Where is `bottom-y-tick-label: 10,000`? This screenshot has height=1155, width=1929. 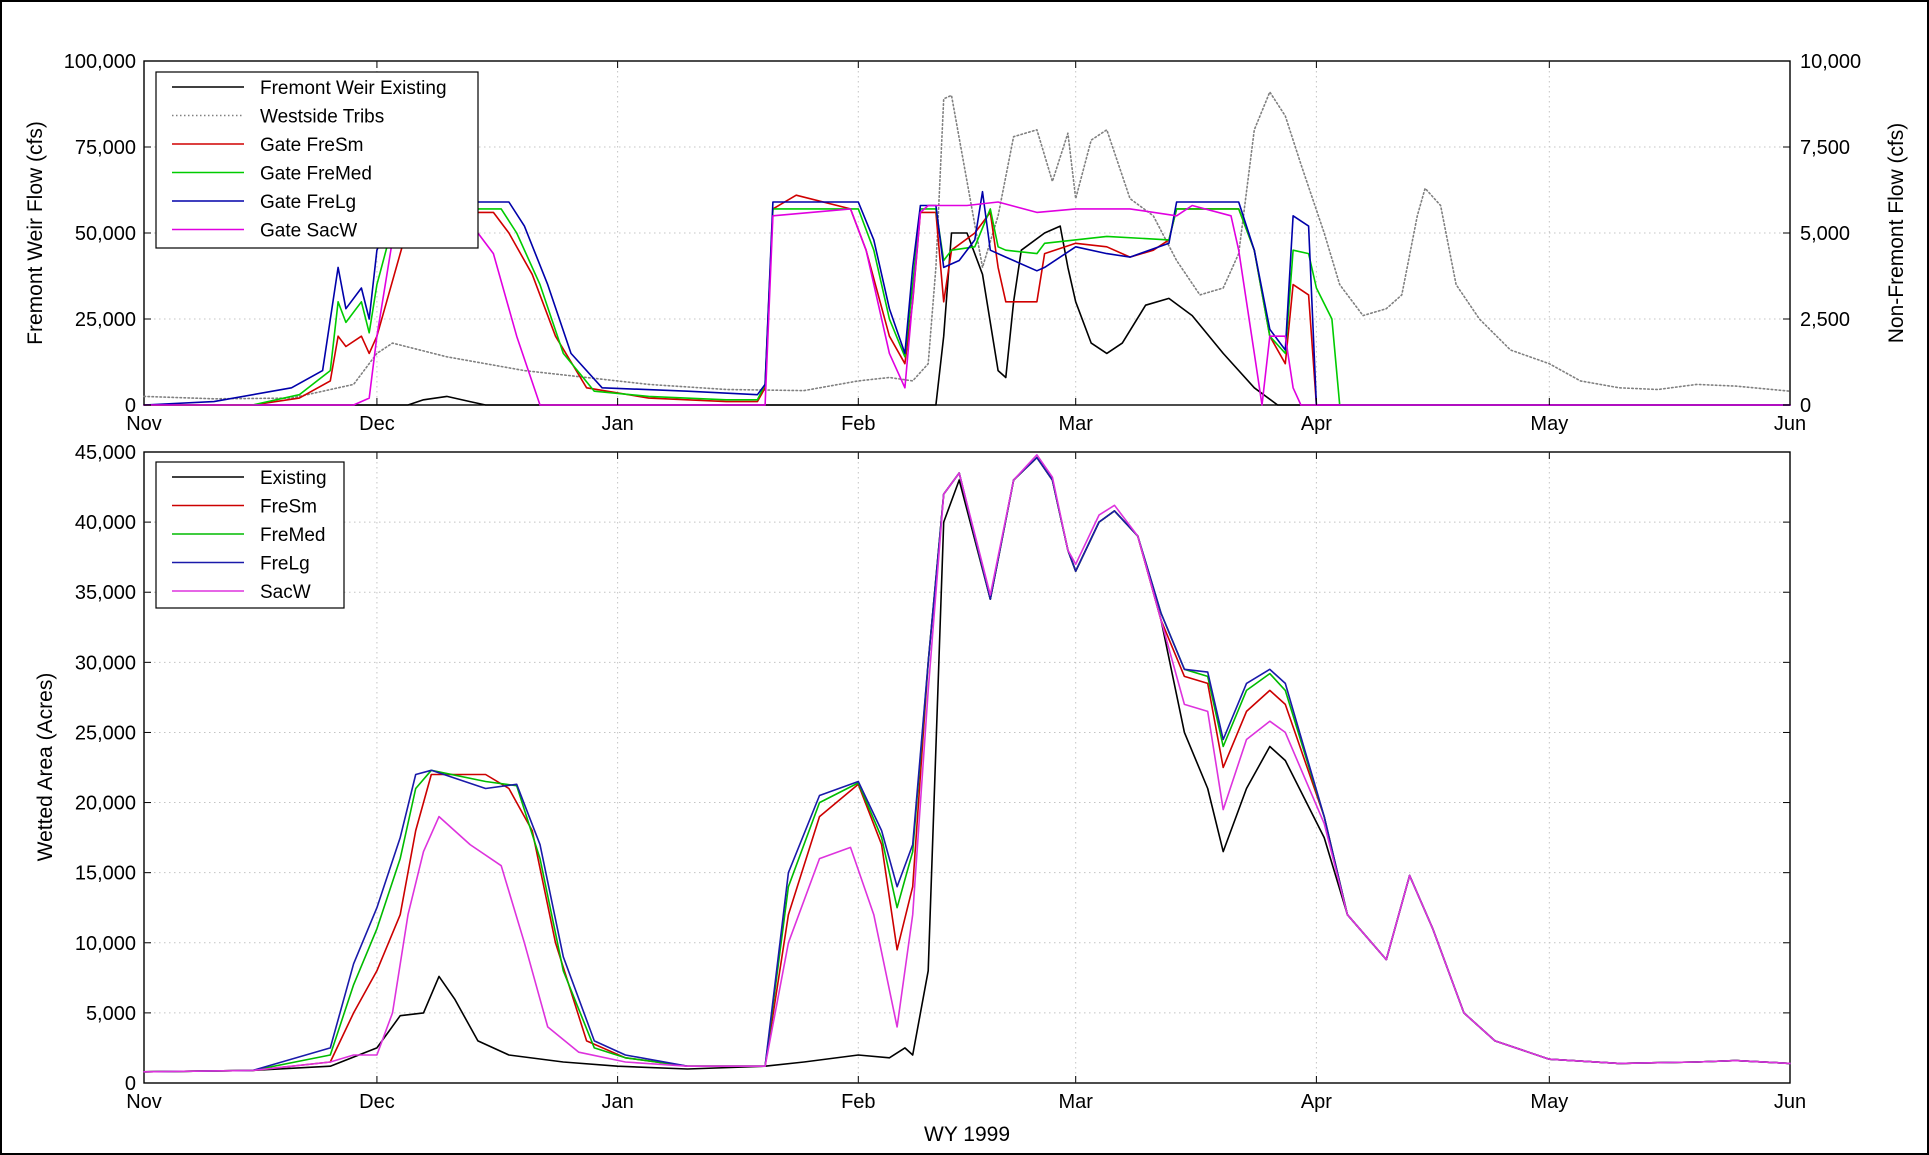
bottom-y-tick-label: 10,000 is located at coordinates (105, 944).